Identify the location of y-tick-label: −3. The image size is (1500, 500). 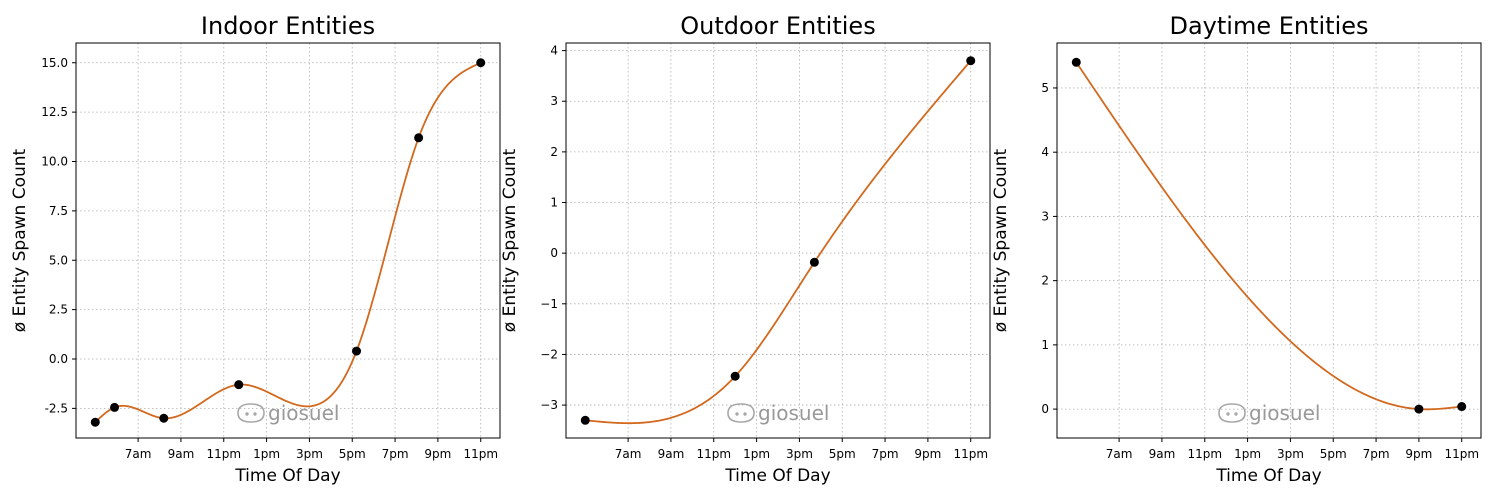
(549, 405).